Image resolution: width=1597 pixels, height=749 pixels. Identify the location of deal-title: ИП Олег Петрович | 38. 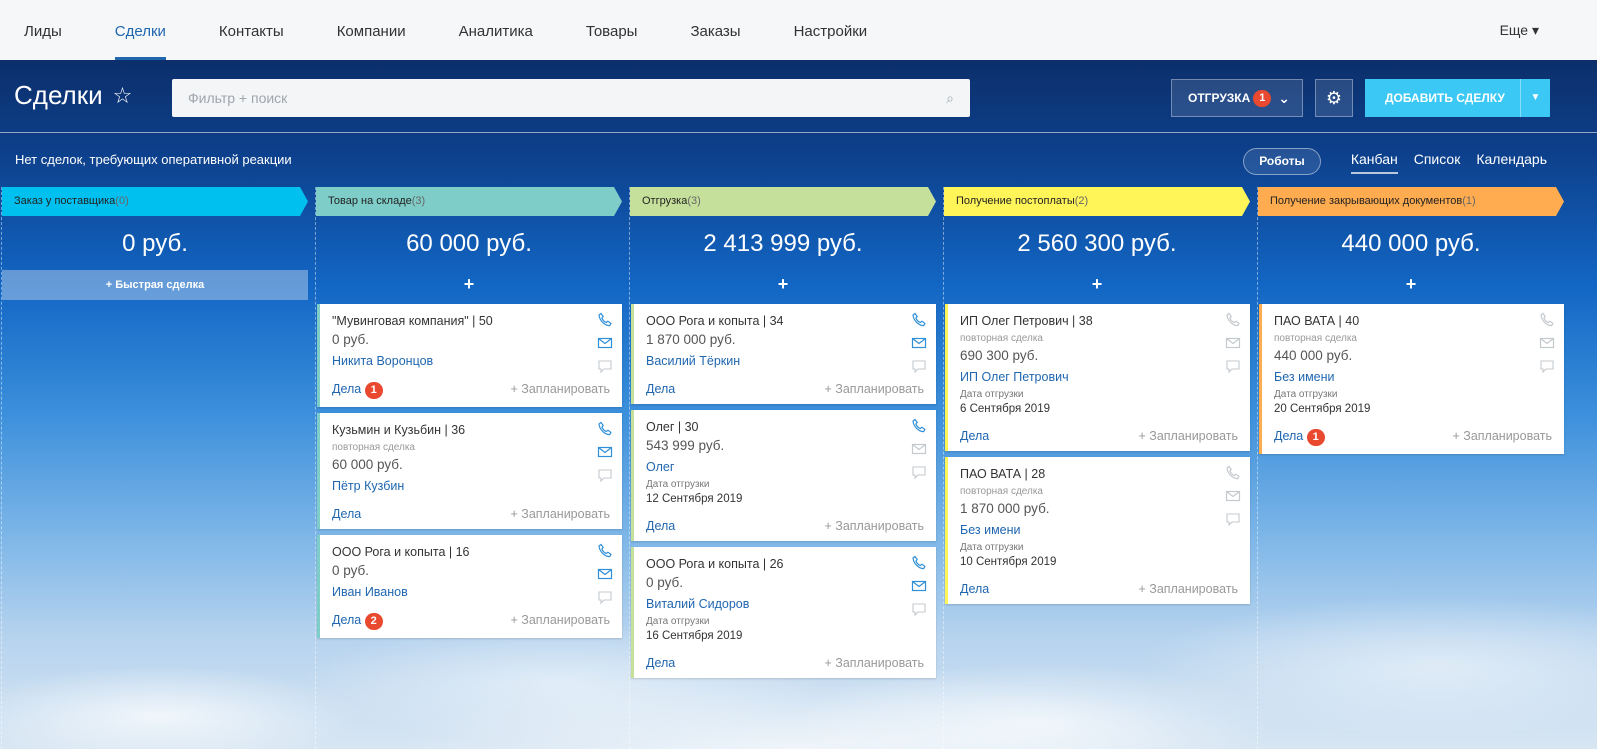
(1026, 321).